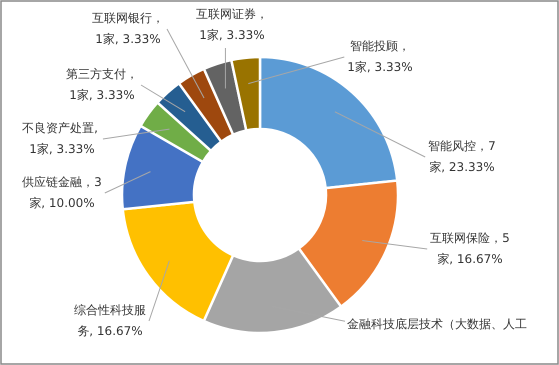 This screenshot has height=365, width=559. I want to click on slice-label: 第三方支付，1家, 3.33%, so click(102, 84).